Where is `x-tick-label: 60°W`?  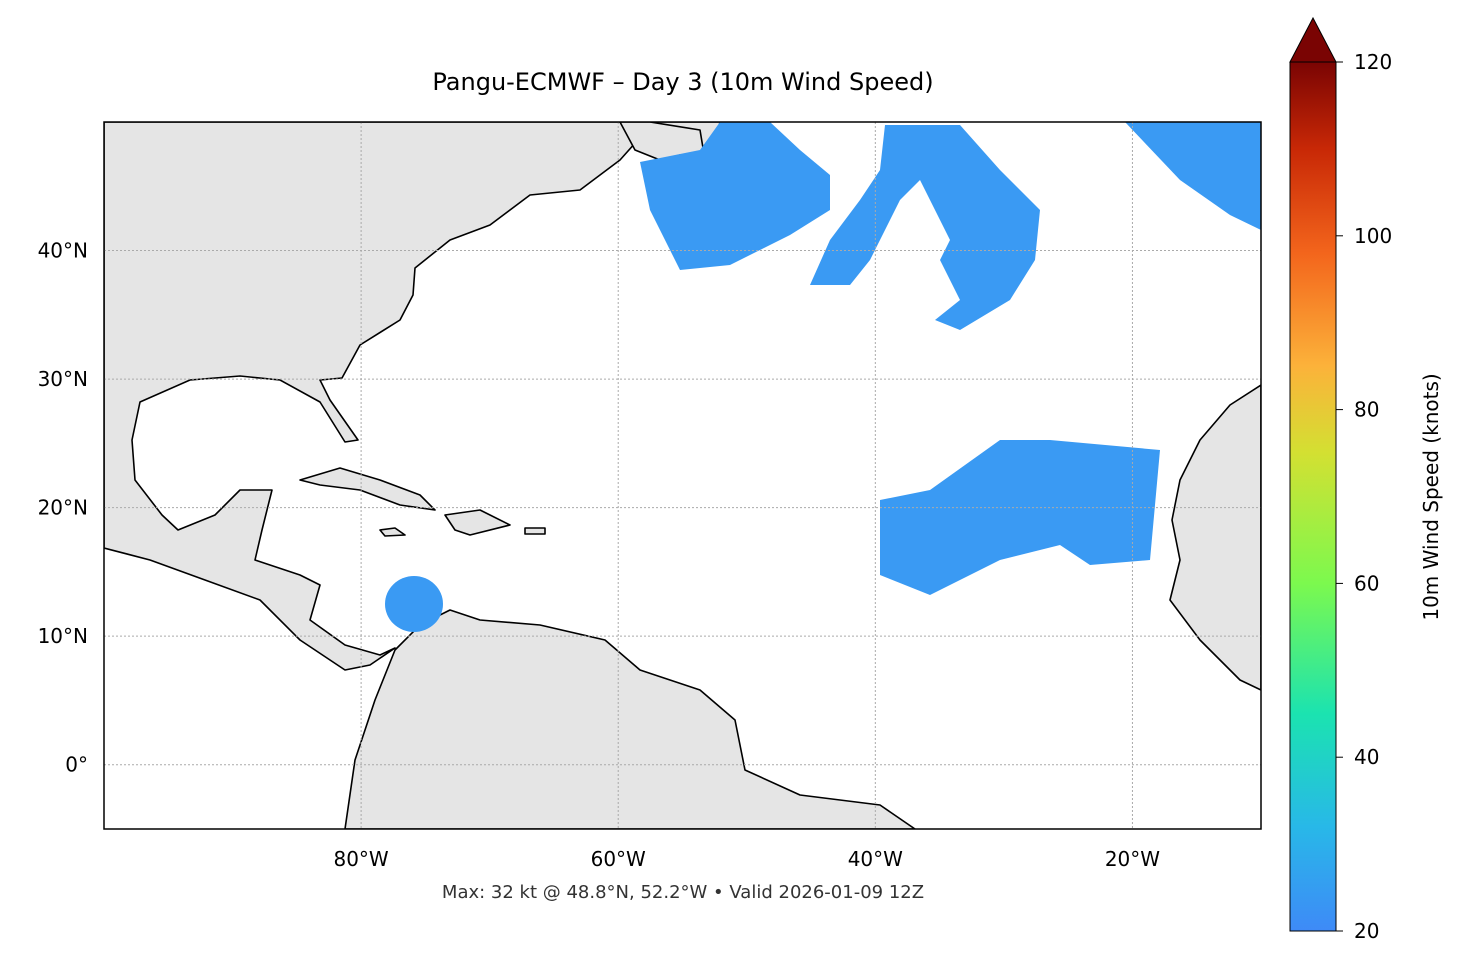
x-tick-label: 60°W is located at coordinates (618, 859).